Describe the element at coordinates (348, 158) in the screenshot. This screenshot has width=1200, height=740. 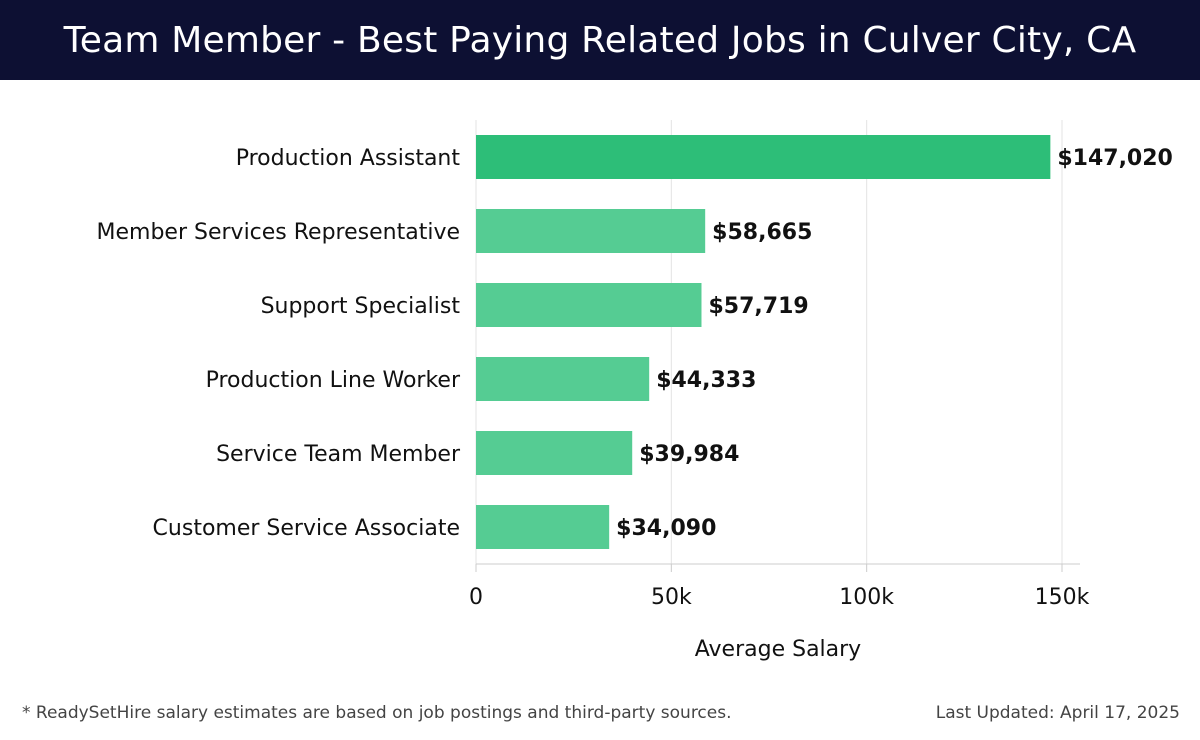
I see `category-label: Production Assistant` at that location.